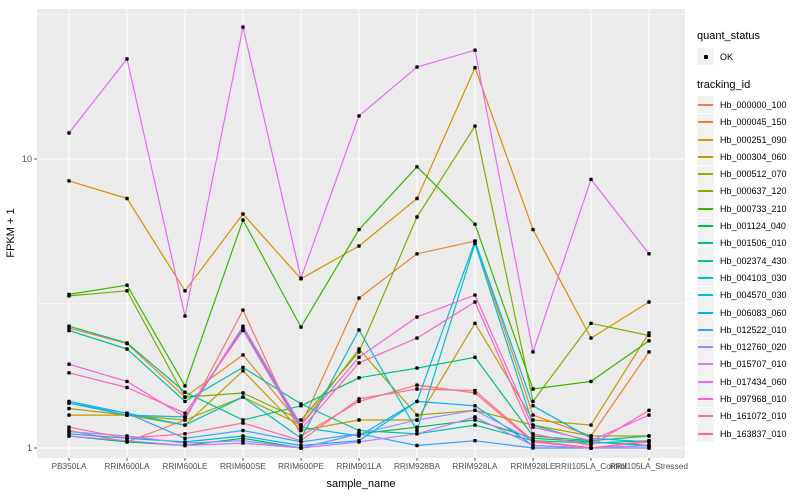 The image size is (800, 500). What do you see at coordinates (649, 466) in the screenshot?
I see `x-tick-label: RRII105LA_Stressed` at bounding box center [649, 466].